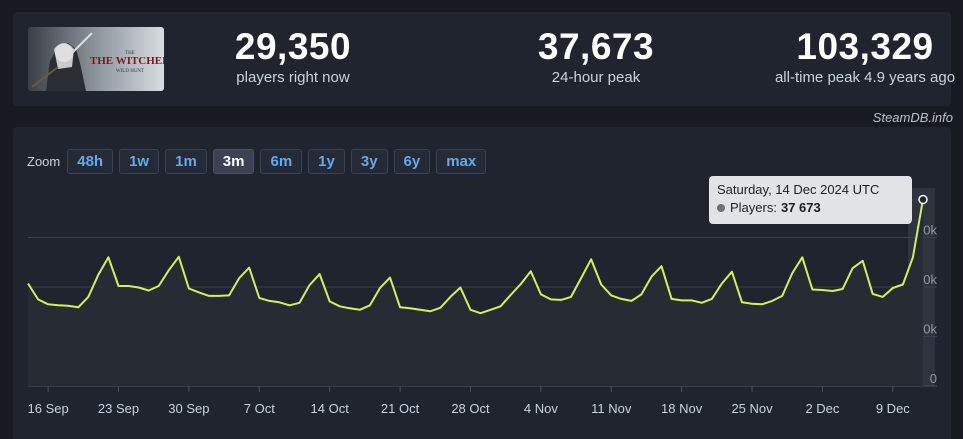 This screenshot has height=439, width=963. I want to click on stat-all-time-peak: 103,329 all-time peak 4.9 years ago, so click(854, 56).